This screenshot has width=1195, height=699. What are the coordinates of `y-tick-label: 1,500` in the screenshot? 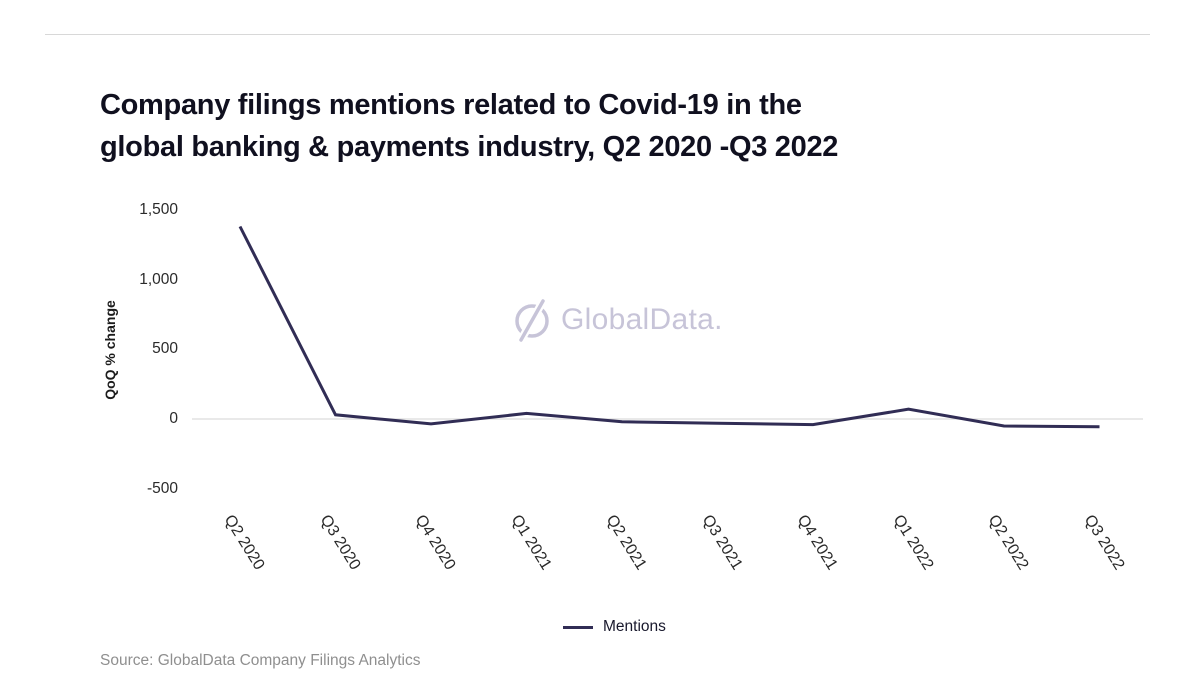 It's located at (158, 209).